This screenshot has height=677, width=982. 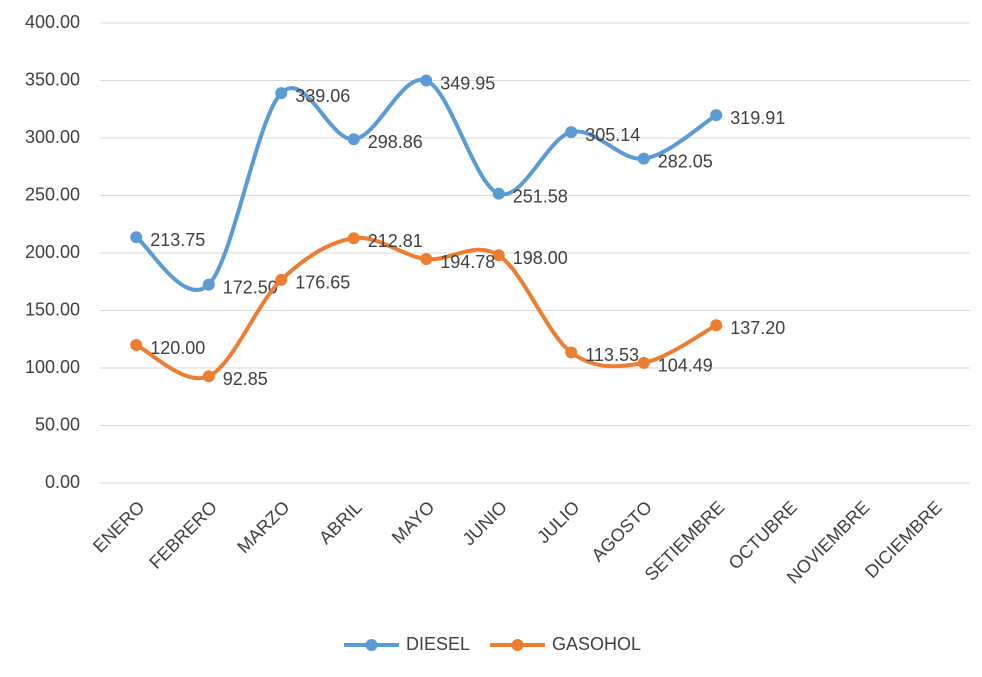 What do you see at coordinates (57, 424) in the screenshot?
I see `y-tick-label: 50.00` at bounding box center [57, 424].